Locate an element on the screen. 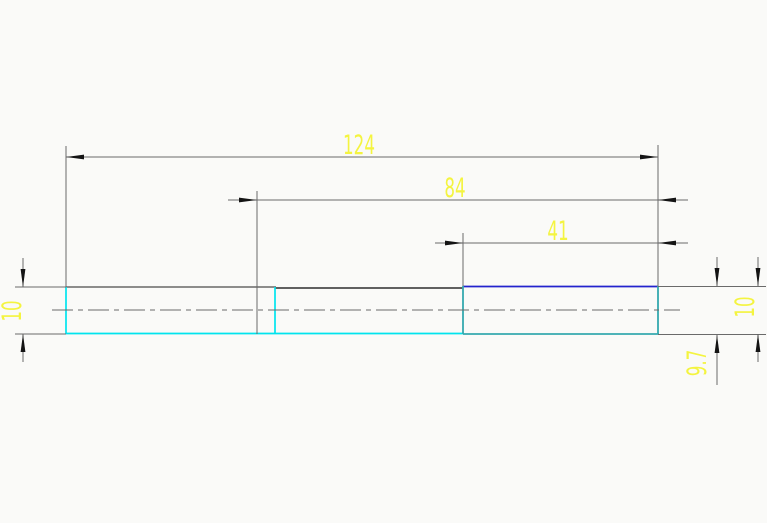  dim-124-label: 124 is located at coordinates (359, 145).